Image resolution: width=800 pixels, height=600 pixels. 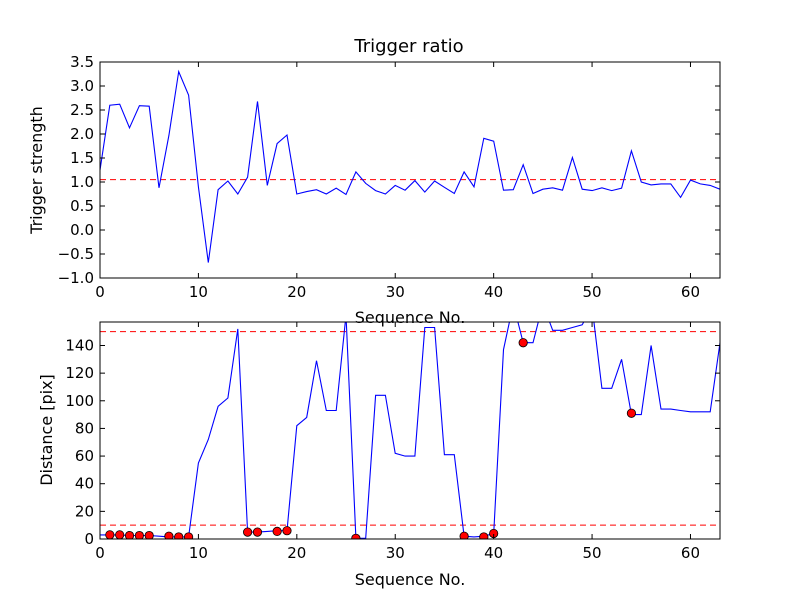 What do you see at coordinates (84, 428) in the screenshot?
I see `y-tick-label: 80` at bounding box center [84, 428].